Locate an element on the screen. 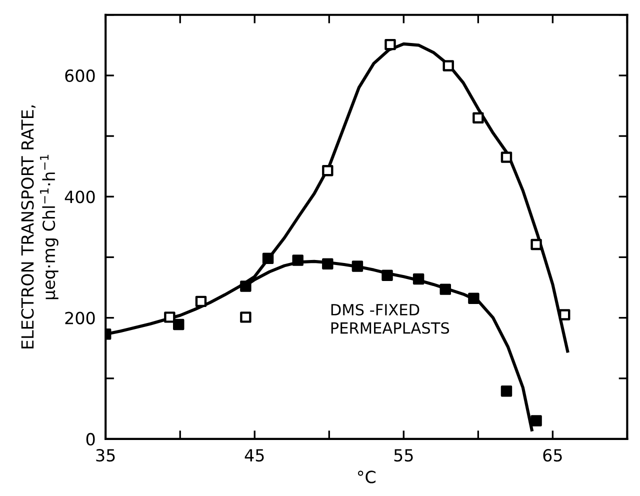 The width and height of the screenshot is (640, 496). x-axis-title: °C is located at coordinates (367, 477).